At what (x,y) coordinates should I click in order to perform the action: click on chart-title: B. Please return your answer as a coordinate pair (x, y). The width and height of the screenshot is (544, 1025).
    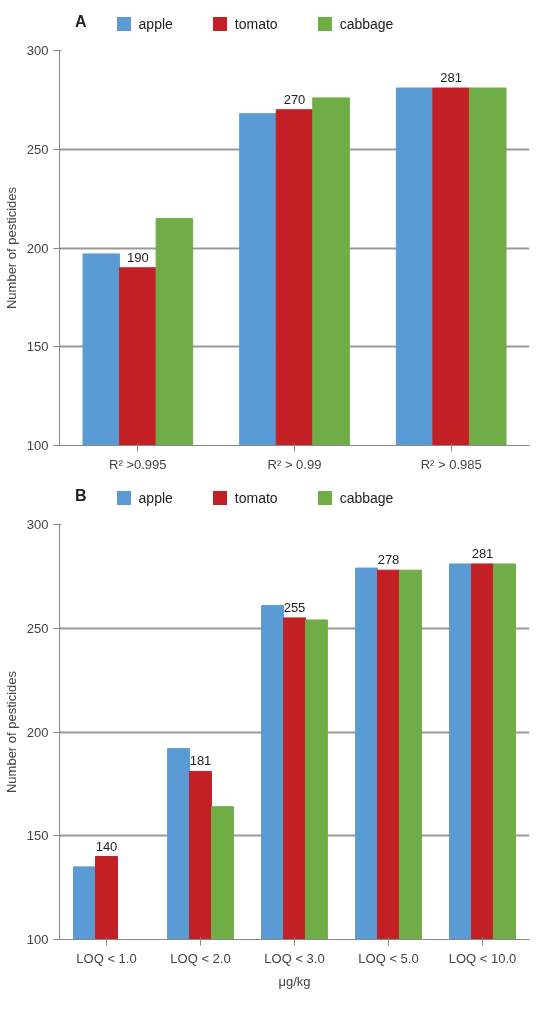
    Looking at the image, I should click on (81, 495).